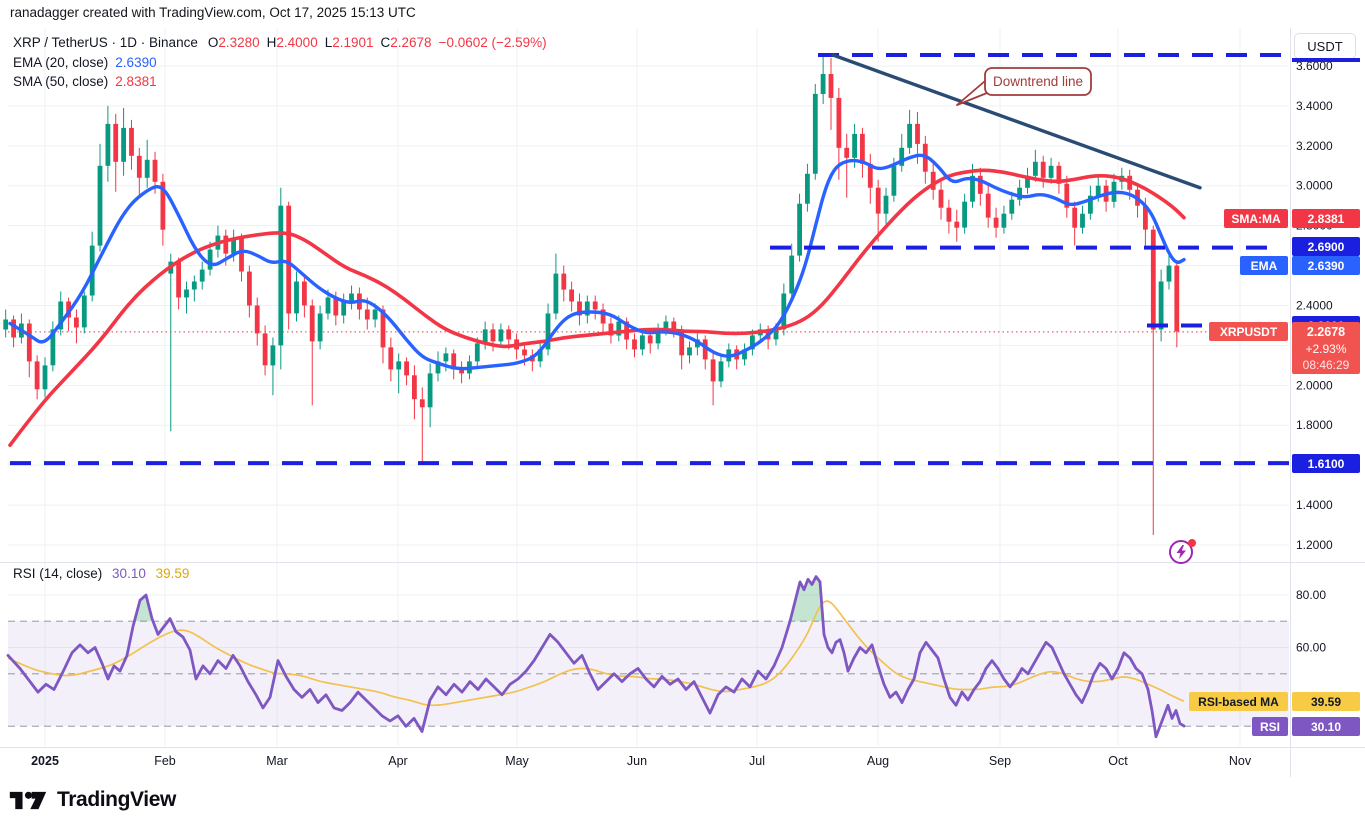  I want to click on svg-text: 3.6000, so click(1314, 66).